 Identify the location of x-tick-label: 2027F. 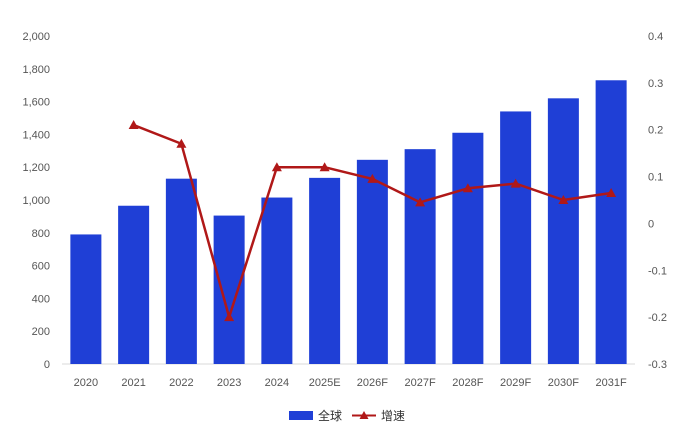
(420, 383).